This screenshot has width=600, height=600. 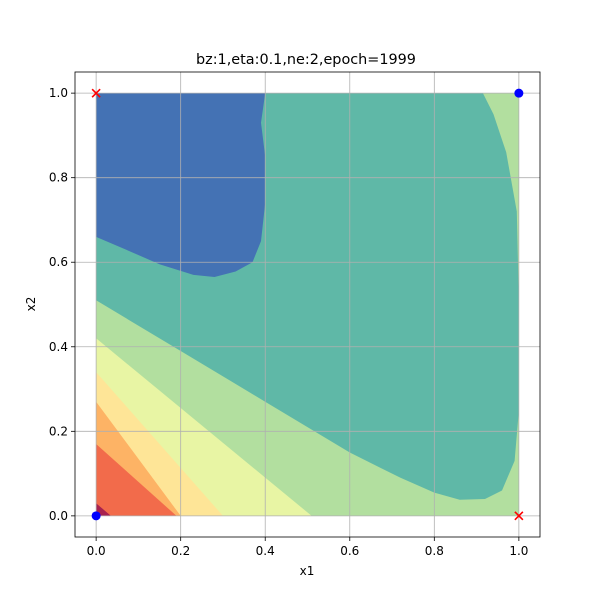 I want to click on x-tick-label: 0.4, so click(x=265, y=551).